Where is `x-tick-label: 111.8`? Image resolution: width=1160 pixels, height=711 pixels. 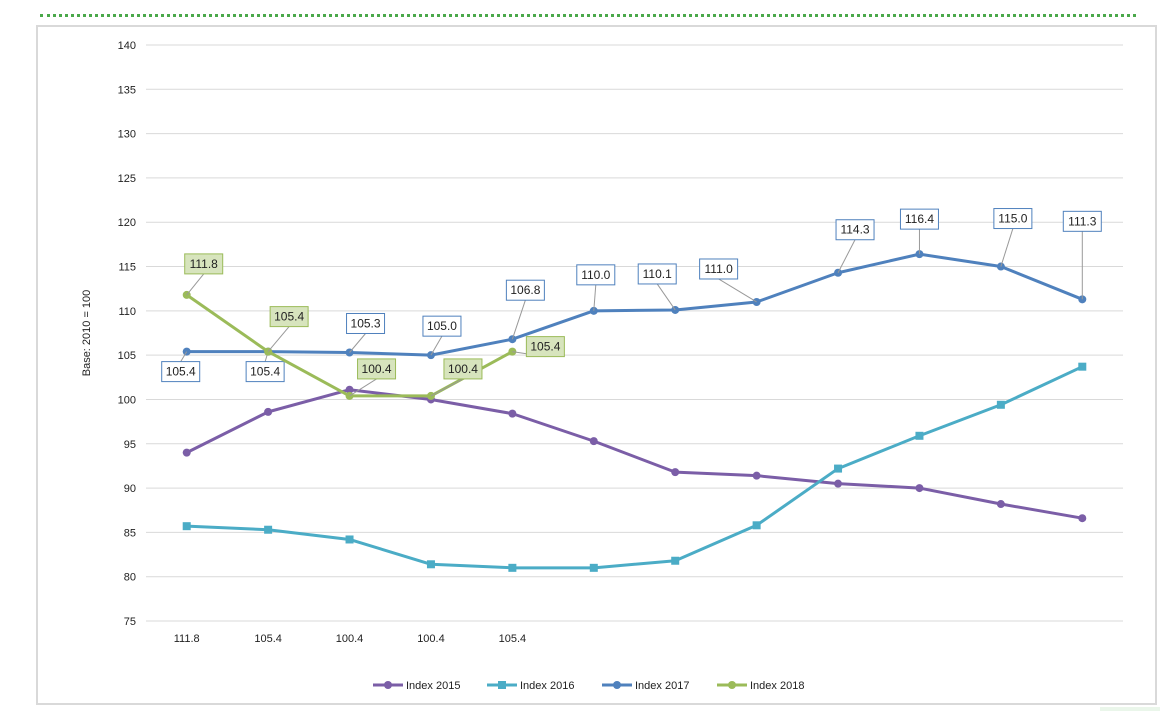 x-tick-label: 111.8 is located at coordinates (187, 639).